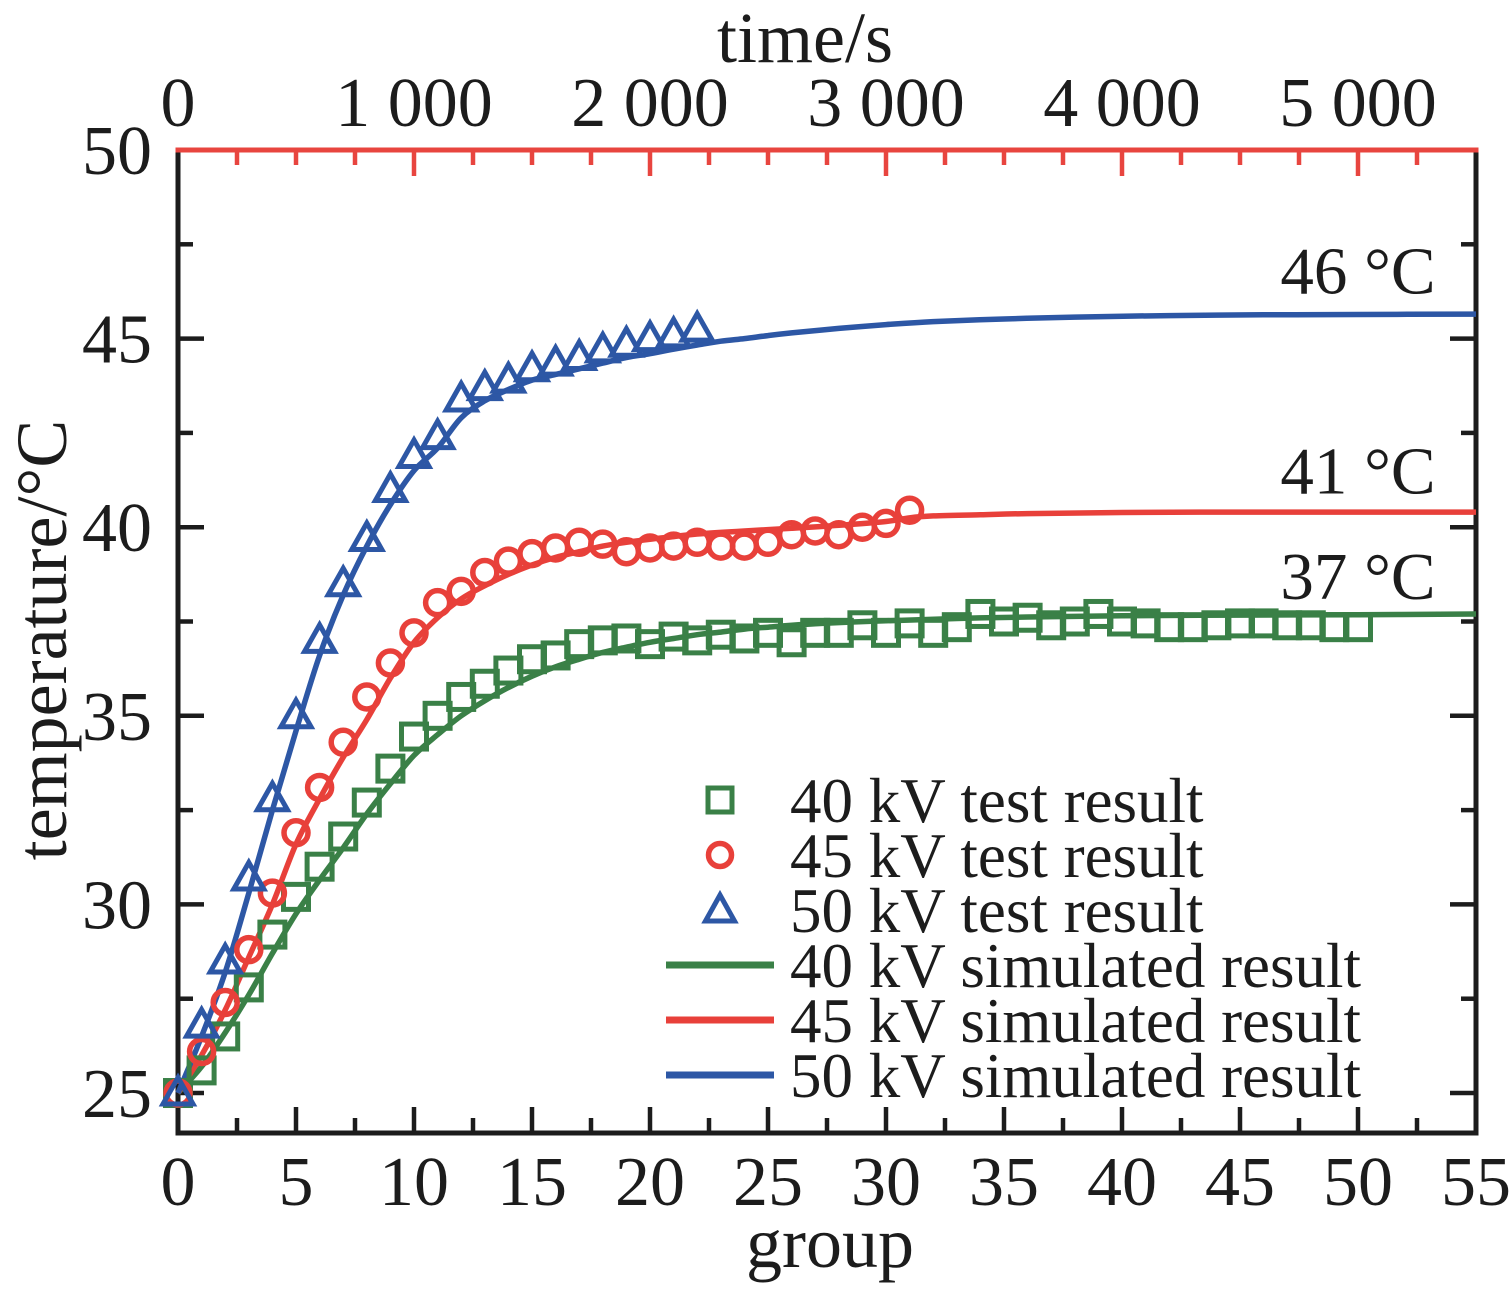  What do you see at coordinates (117, 905) in the screenshot?
I see `left-axis-tick-label: 30` at bounding box center [117, 905].